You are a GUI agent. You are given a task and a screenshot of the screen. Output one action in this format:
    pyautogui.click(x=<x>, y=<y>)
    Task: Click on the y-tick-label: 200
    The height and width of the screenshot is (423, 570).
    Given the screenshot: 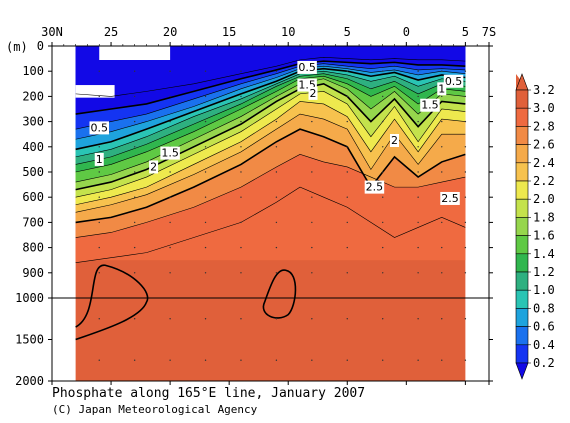 What is the action you would take?
    pyautogui.click(x=33, y=96)
    